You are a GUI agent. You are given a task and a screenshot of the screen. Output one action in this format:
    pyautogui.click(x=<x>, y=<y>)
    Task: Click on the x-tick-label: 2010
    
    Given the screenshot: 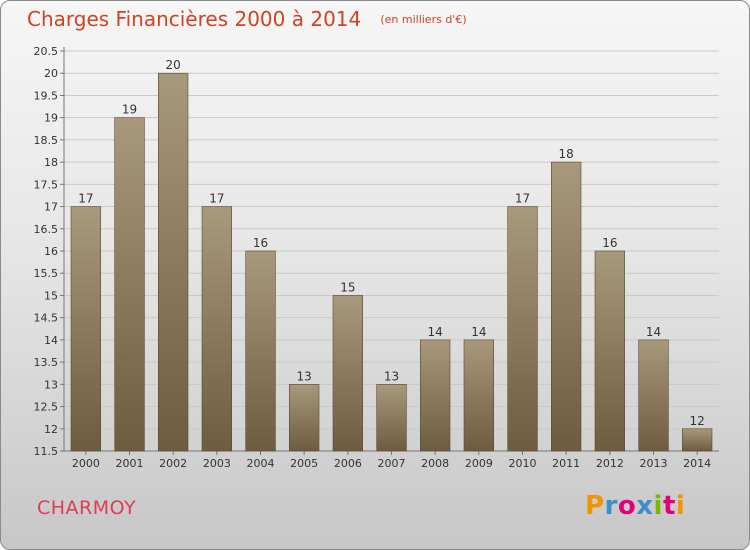 What is the action you would take?
    pyautogui.click(x=523, y=463)
    